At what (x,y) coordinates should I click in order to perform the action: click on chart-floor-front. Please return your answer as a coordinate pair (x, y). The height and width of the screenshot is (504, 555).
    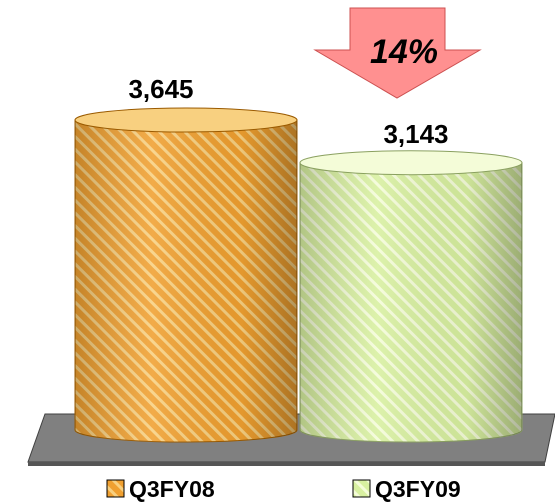
    Looking at the image, I should click on (286, 464).